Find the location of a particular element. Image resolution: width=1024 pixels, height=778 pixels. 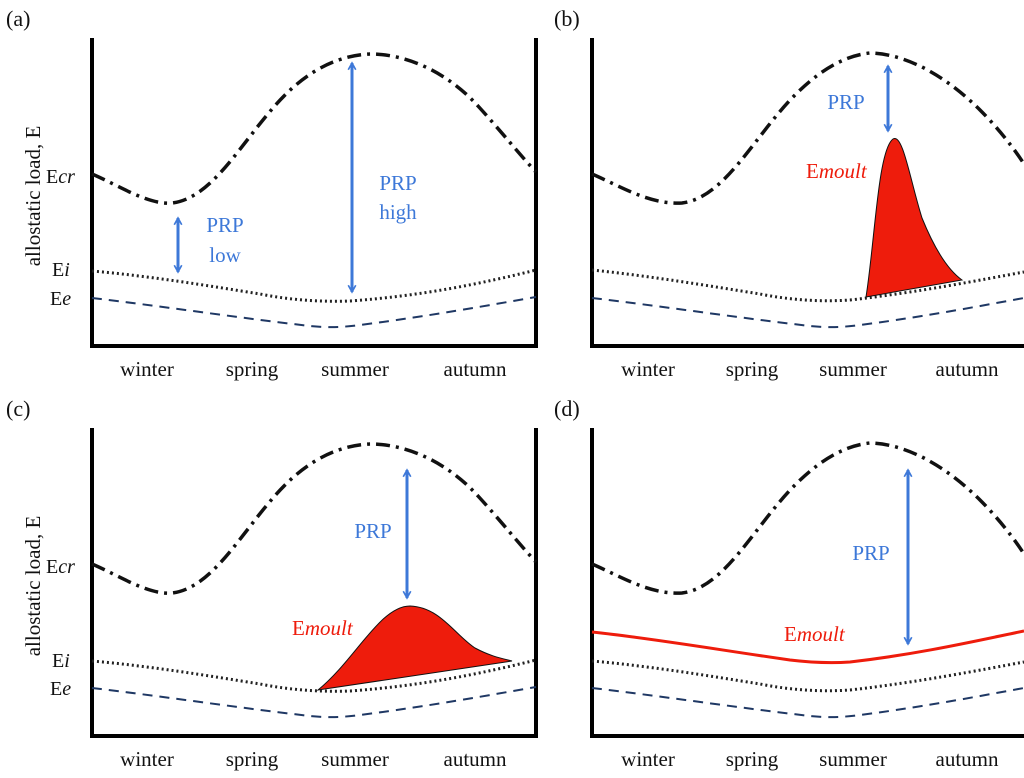

panel-a-label: (a) is located at coordinates (18, 18).